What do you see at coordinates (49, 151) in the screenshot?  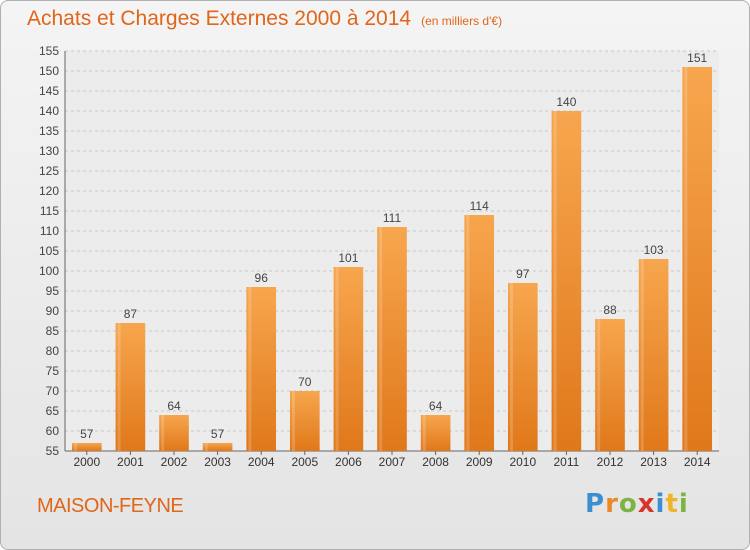 I see `y-tick-label: 130` at bounding box center [49, 151].